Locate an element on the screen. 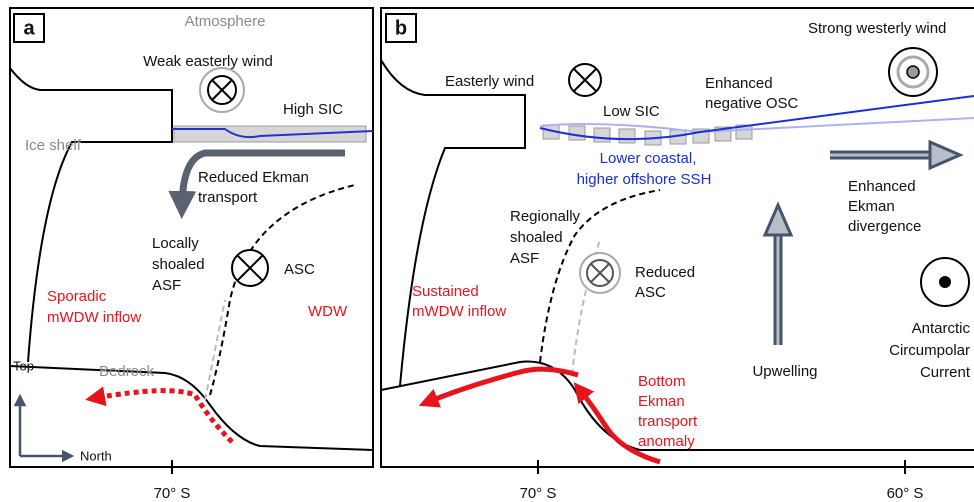  westerly-dot is located at coordinates (913, 72).